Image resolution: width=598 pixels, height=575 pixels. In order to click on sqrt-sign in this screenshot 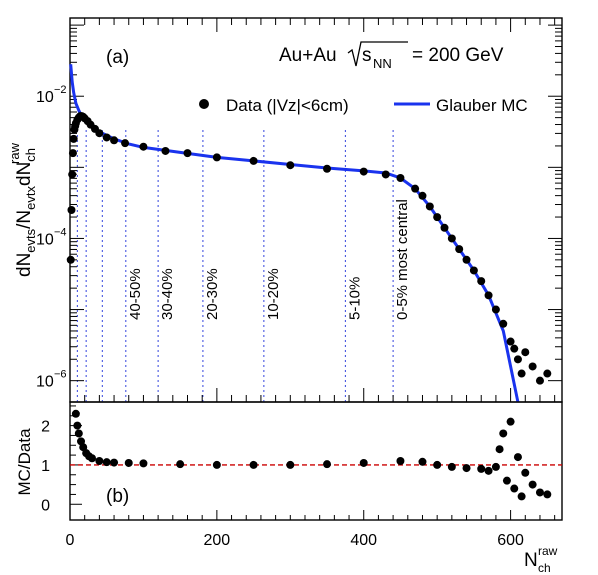, I will do `click(377, 54)`.